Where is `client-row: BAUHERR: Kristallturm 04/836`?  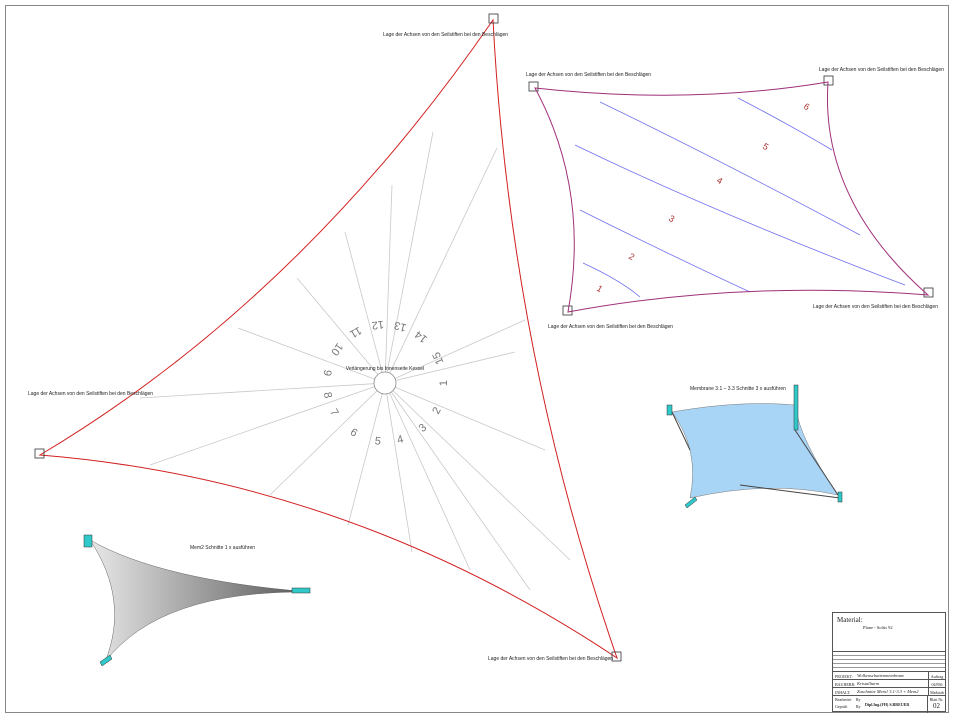
client-row: BAUHERR: Kristallturm 04/836 is located at coordinates (889, 683).